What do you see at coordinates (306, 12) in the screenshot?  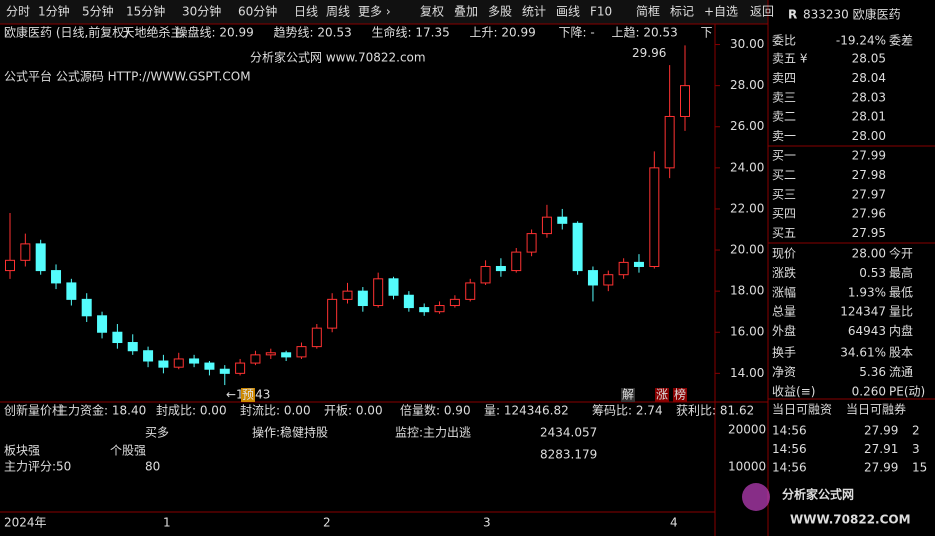 I see `toolbar-tab: 日线` at bounding box center [306, 12].